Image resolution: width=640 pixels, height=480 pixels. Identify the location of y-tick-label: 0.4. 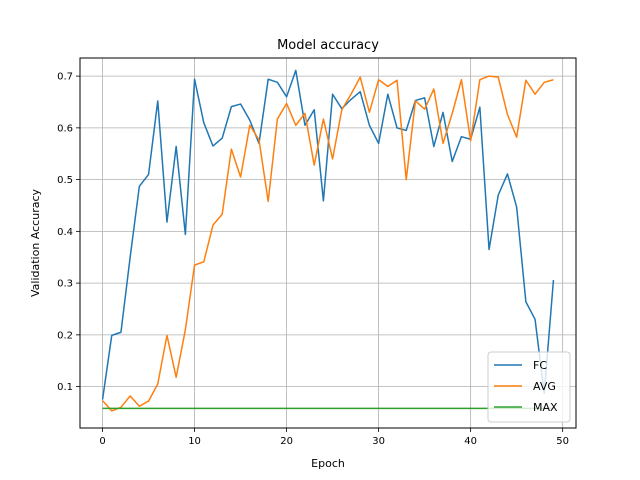
(65, 232).